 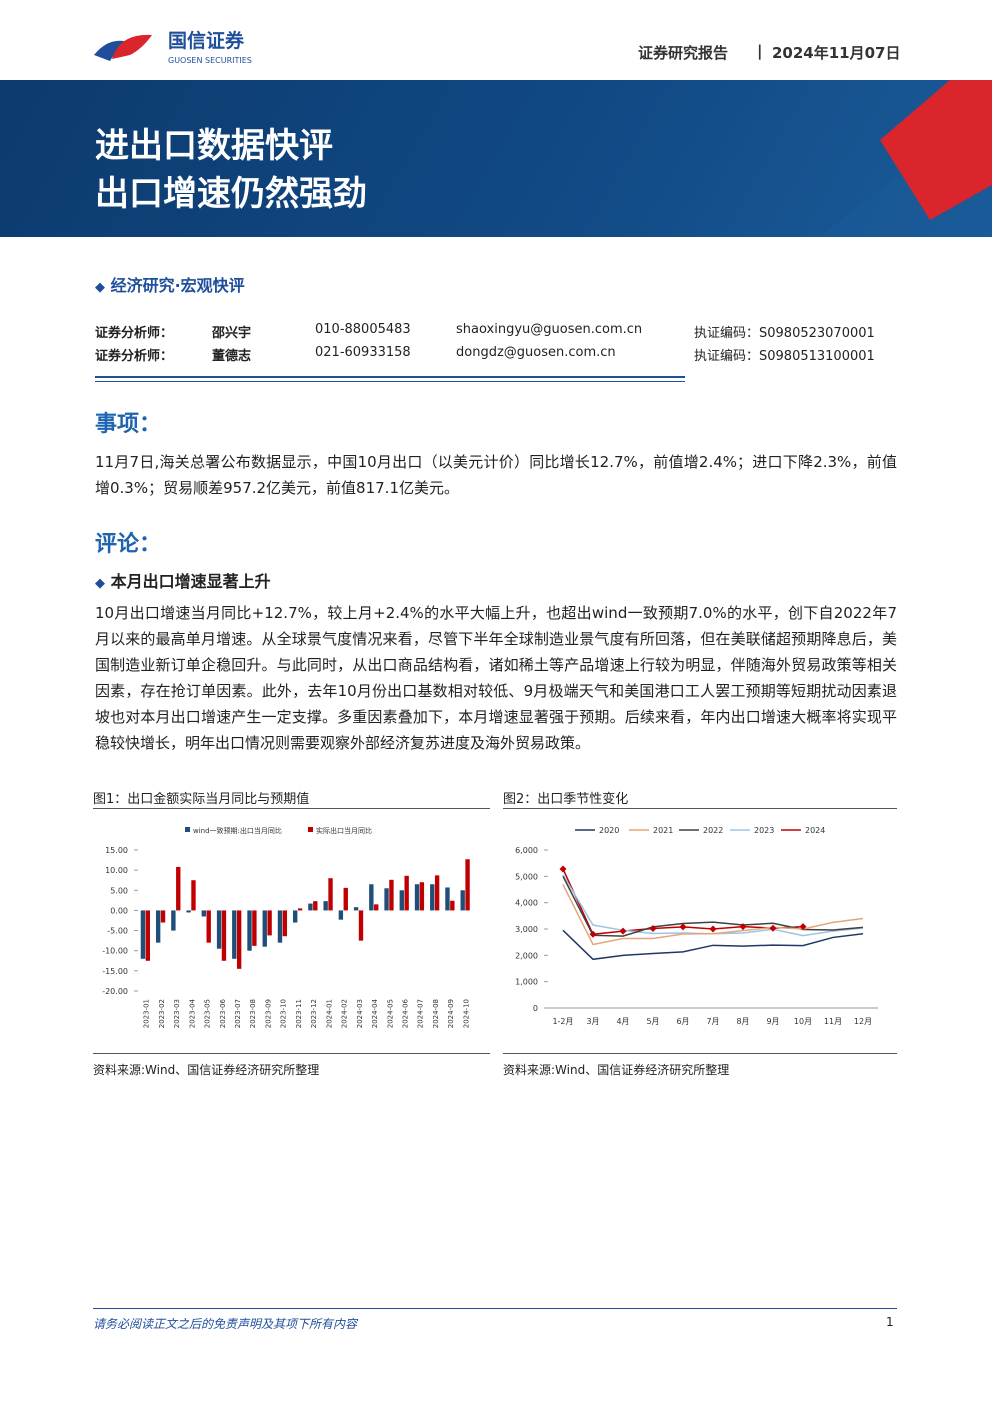 I want to click on y-tick-label: 1,000, so click(x=526, y=982).